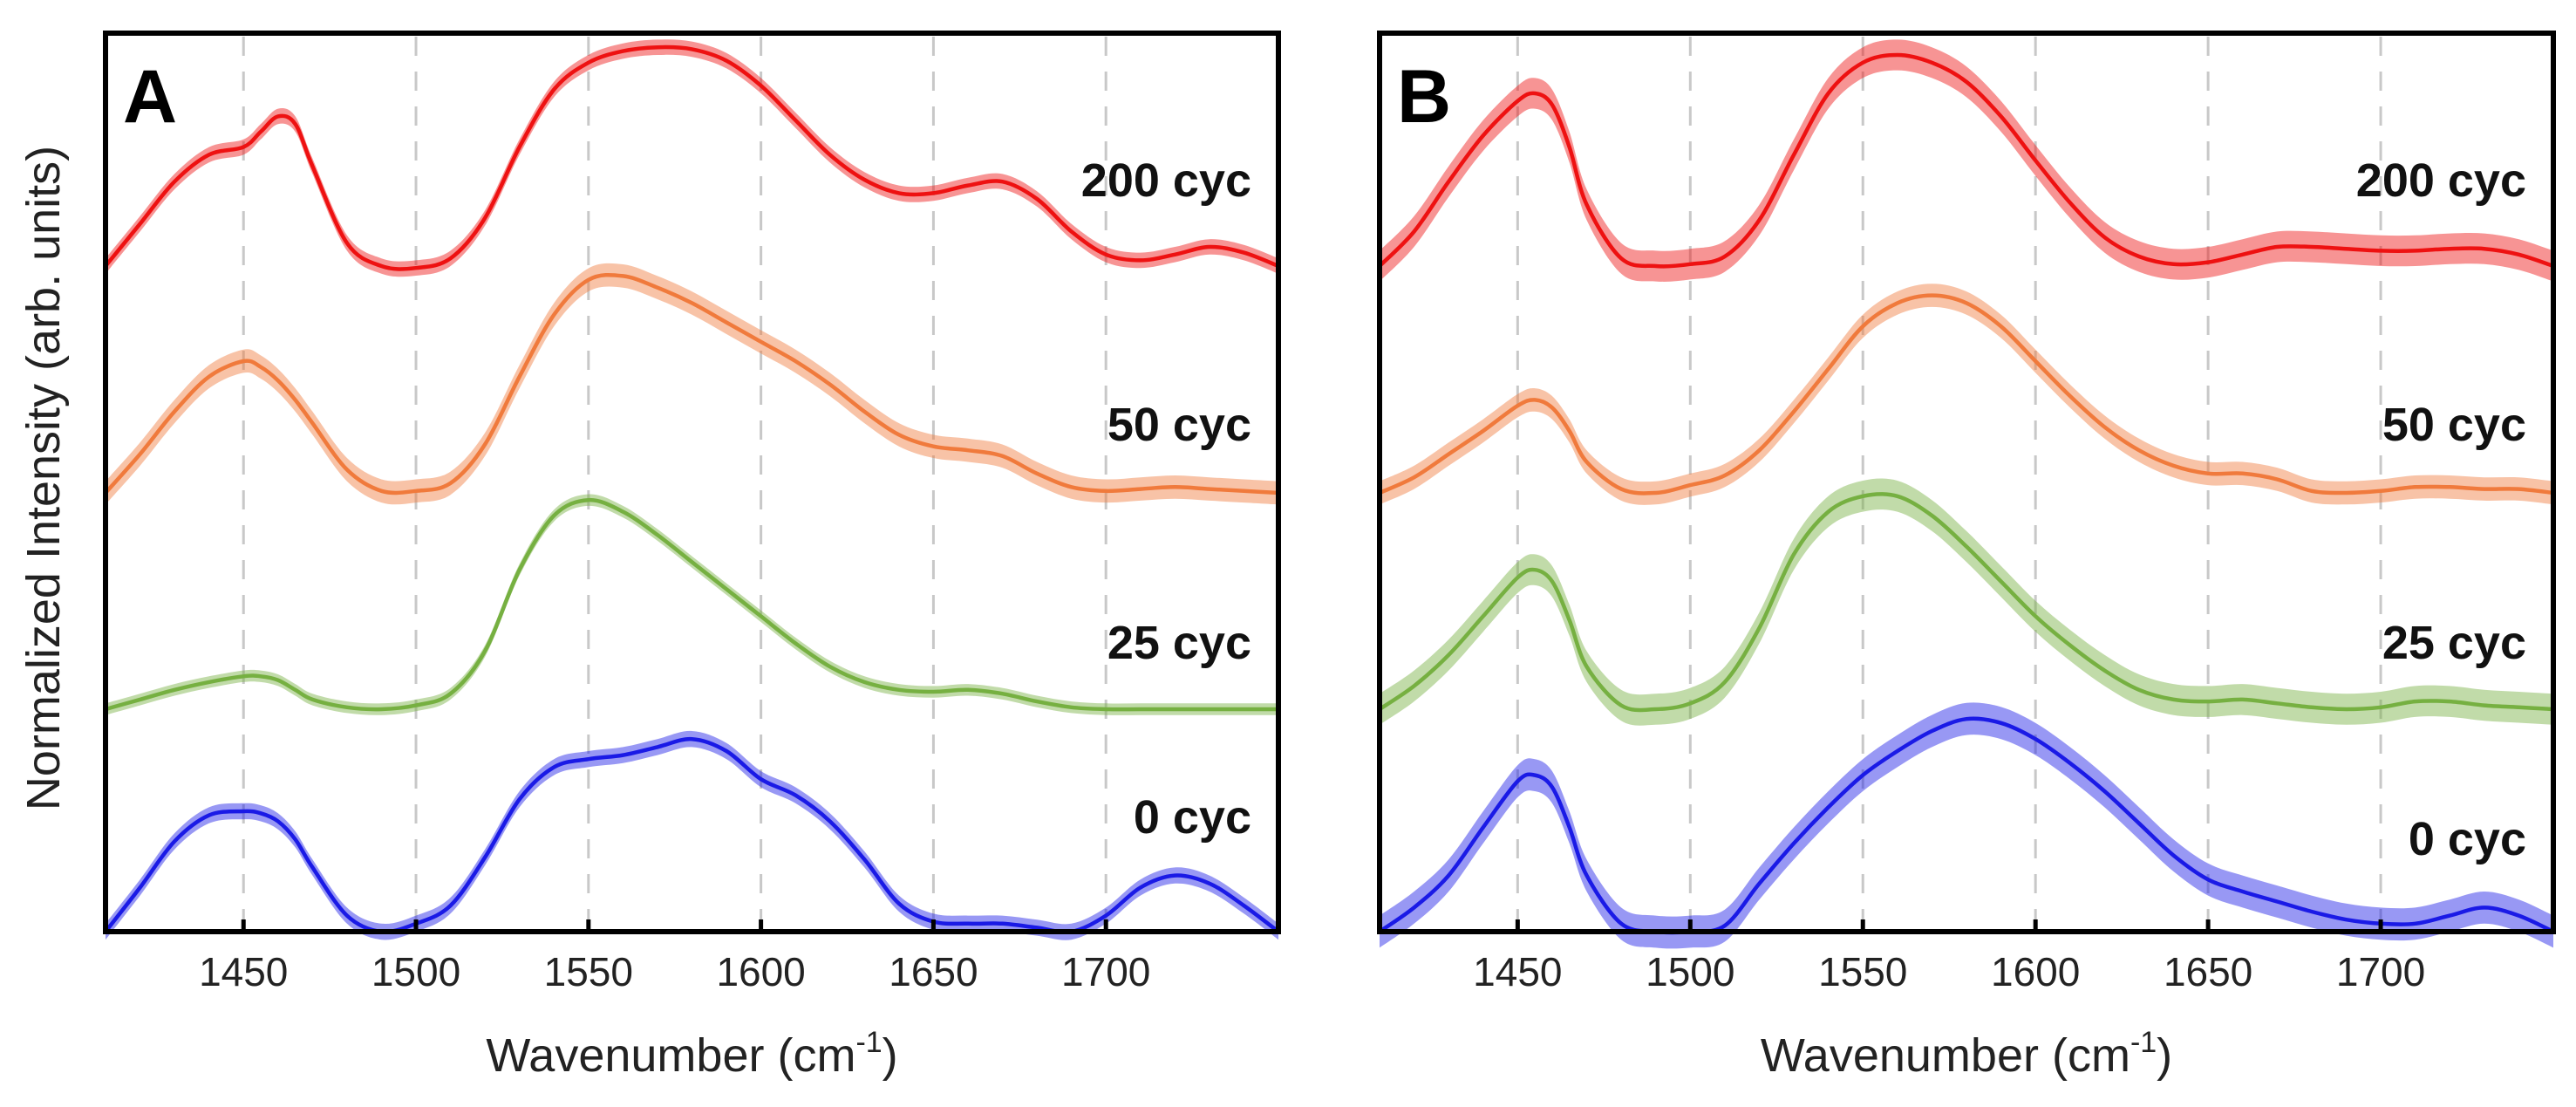 The height and width of the screenshot is (1107, 2576). What do you see at coordinates (150, 97) in the screenshot?
I see `panel-letter: A` at bounding box center [150, 97].